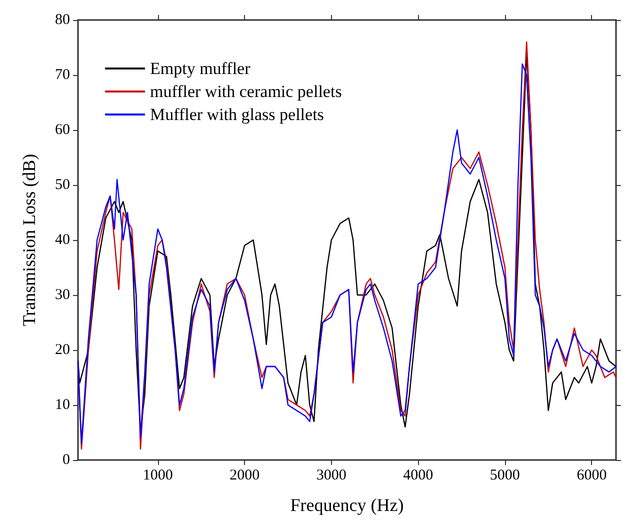 The image size is (633, 524). Describe the element at coordinates (62, 75) in the screenshot. I see `y-tick-label: 70` at that location.